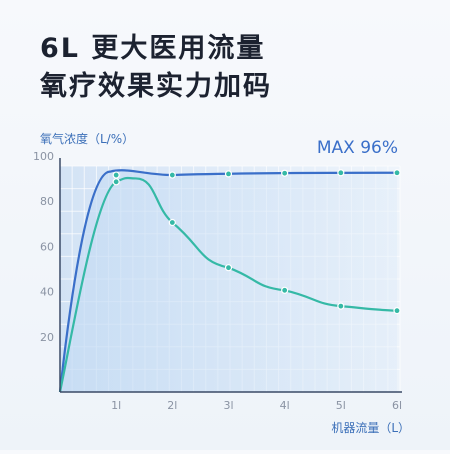 This screenshot has height=454, width=450. What do you see at coordinates (87, 138) in the screenshot?
I see `y-axis-label: 氧气浓度（L/%）` at bounding box center [87, 138].